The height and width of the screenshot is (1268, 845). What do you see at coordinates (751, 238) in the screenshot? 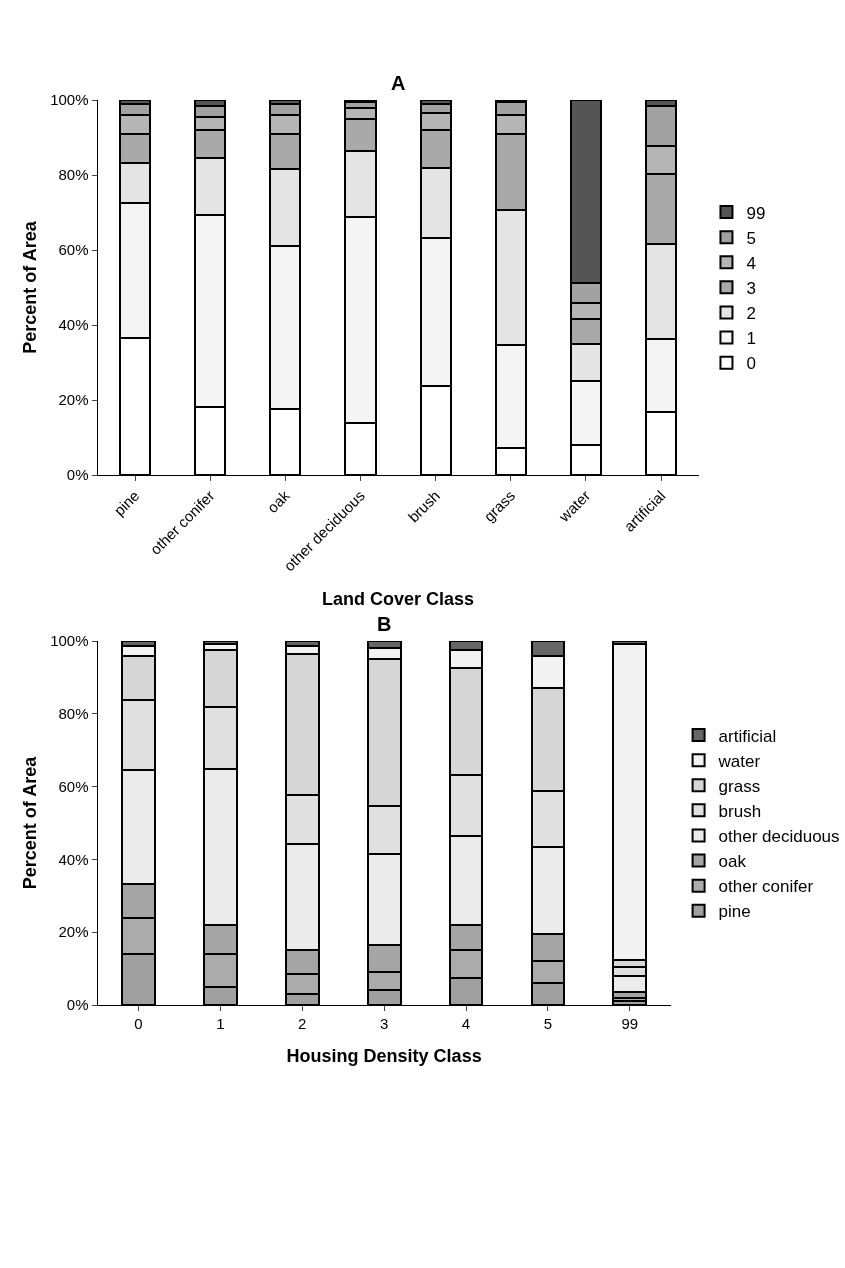
I see `legend-label: 5` at bounding box center [751, 238].